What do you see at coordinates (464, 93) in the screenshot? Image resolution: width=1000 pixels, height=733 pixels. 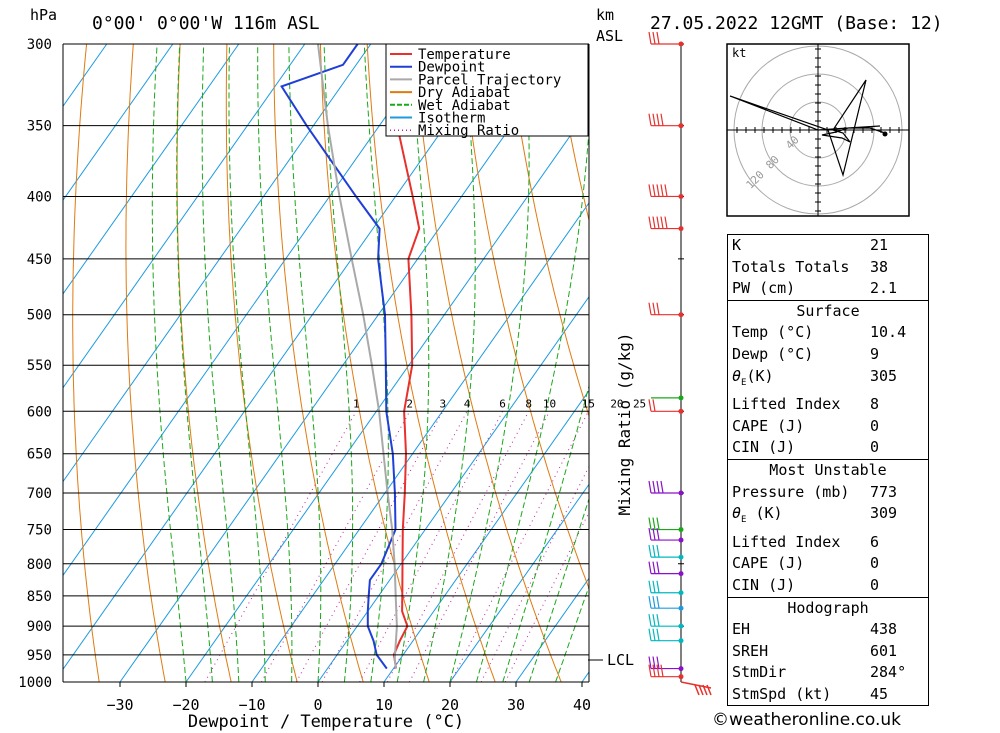 I see `legend-label: Dry Adiabat` at bounding box center [464, 93].